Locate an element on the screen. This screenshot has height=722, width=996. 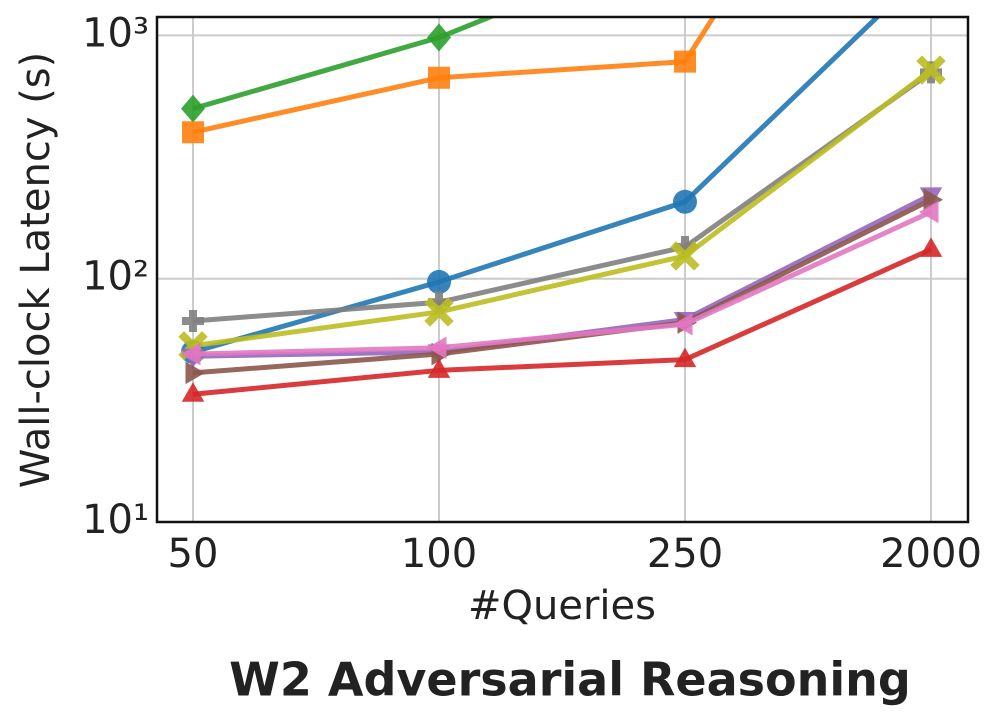
y-axis-label: Wall-clock Latency (s) is located at coordinates (36, 270).